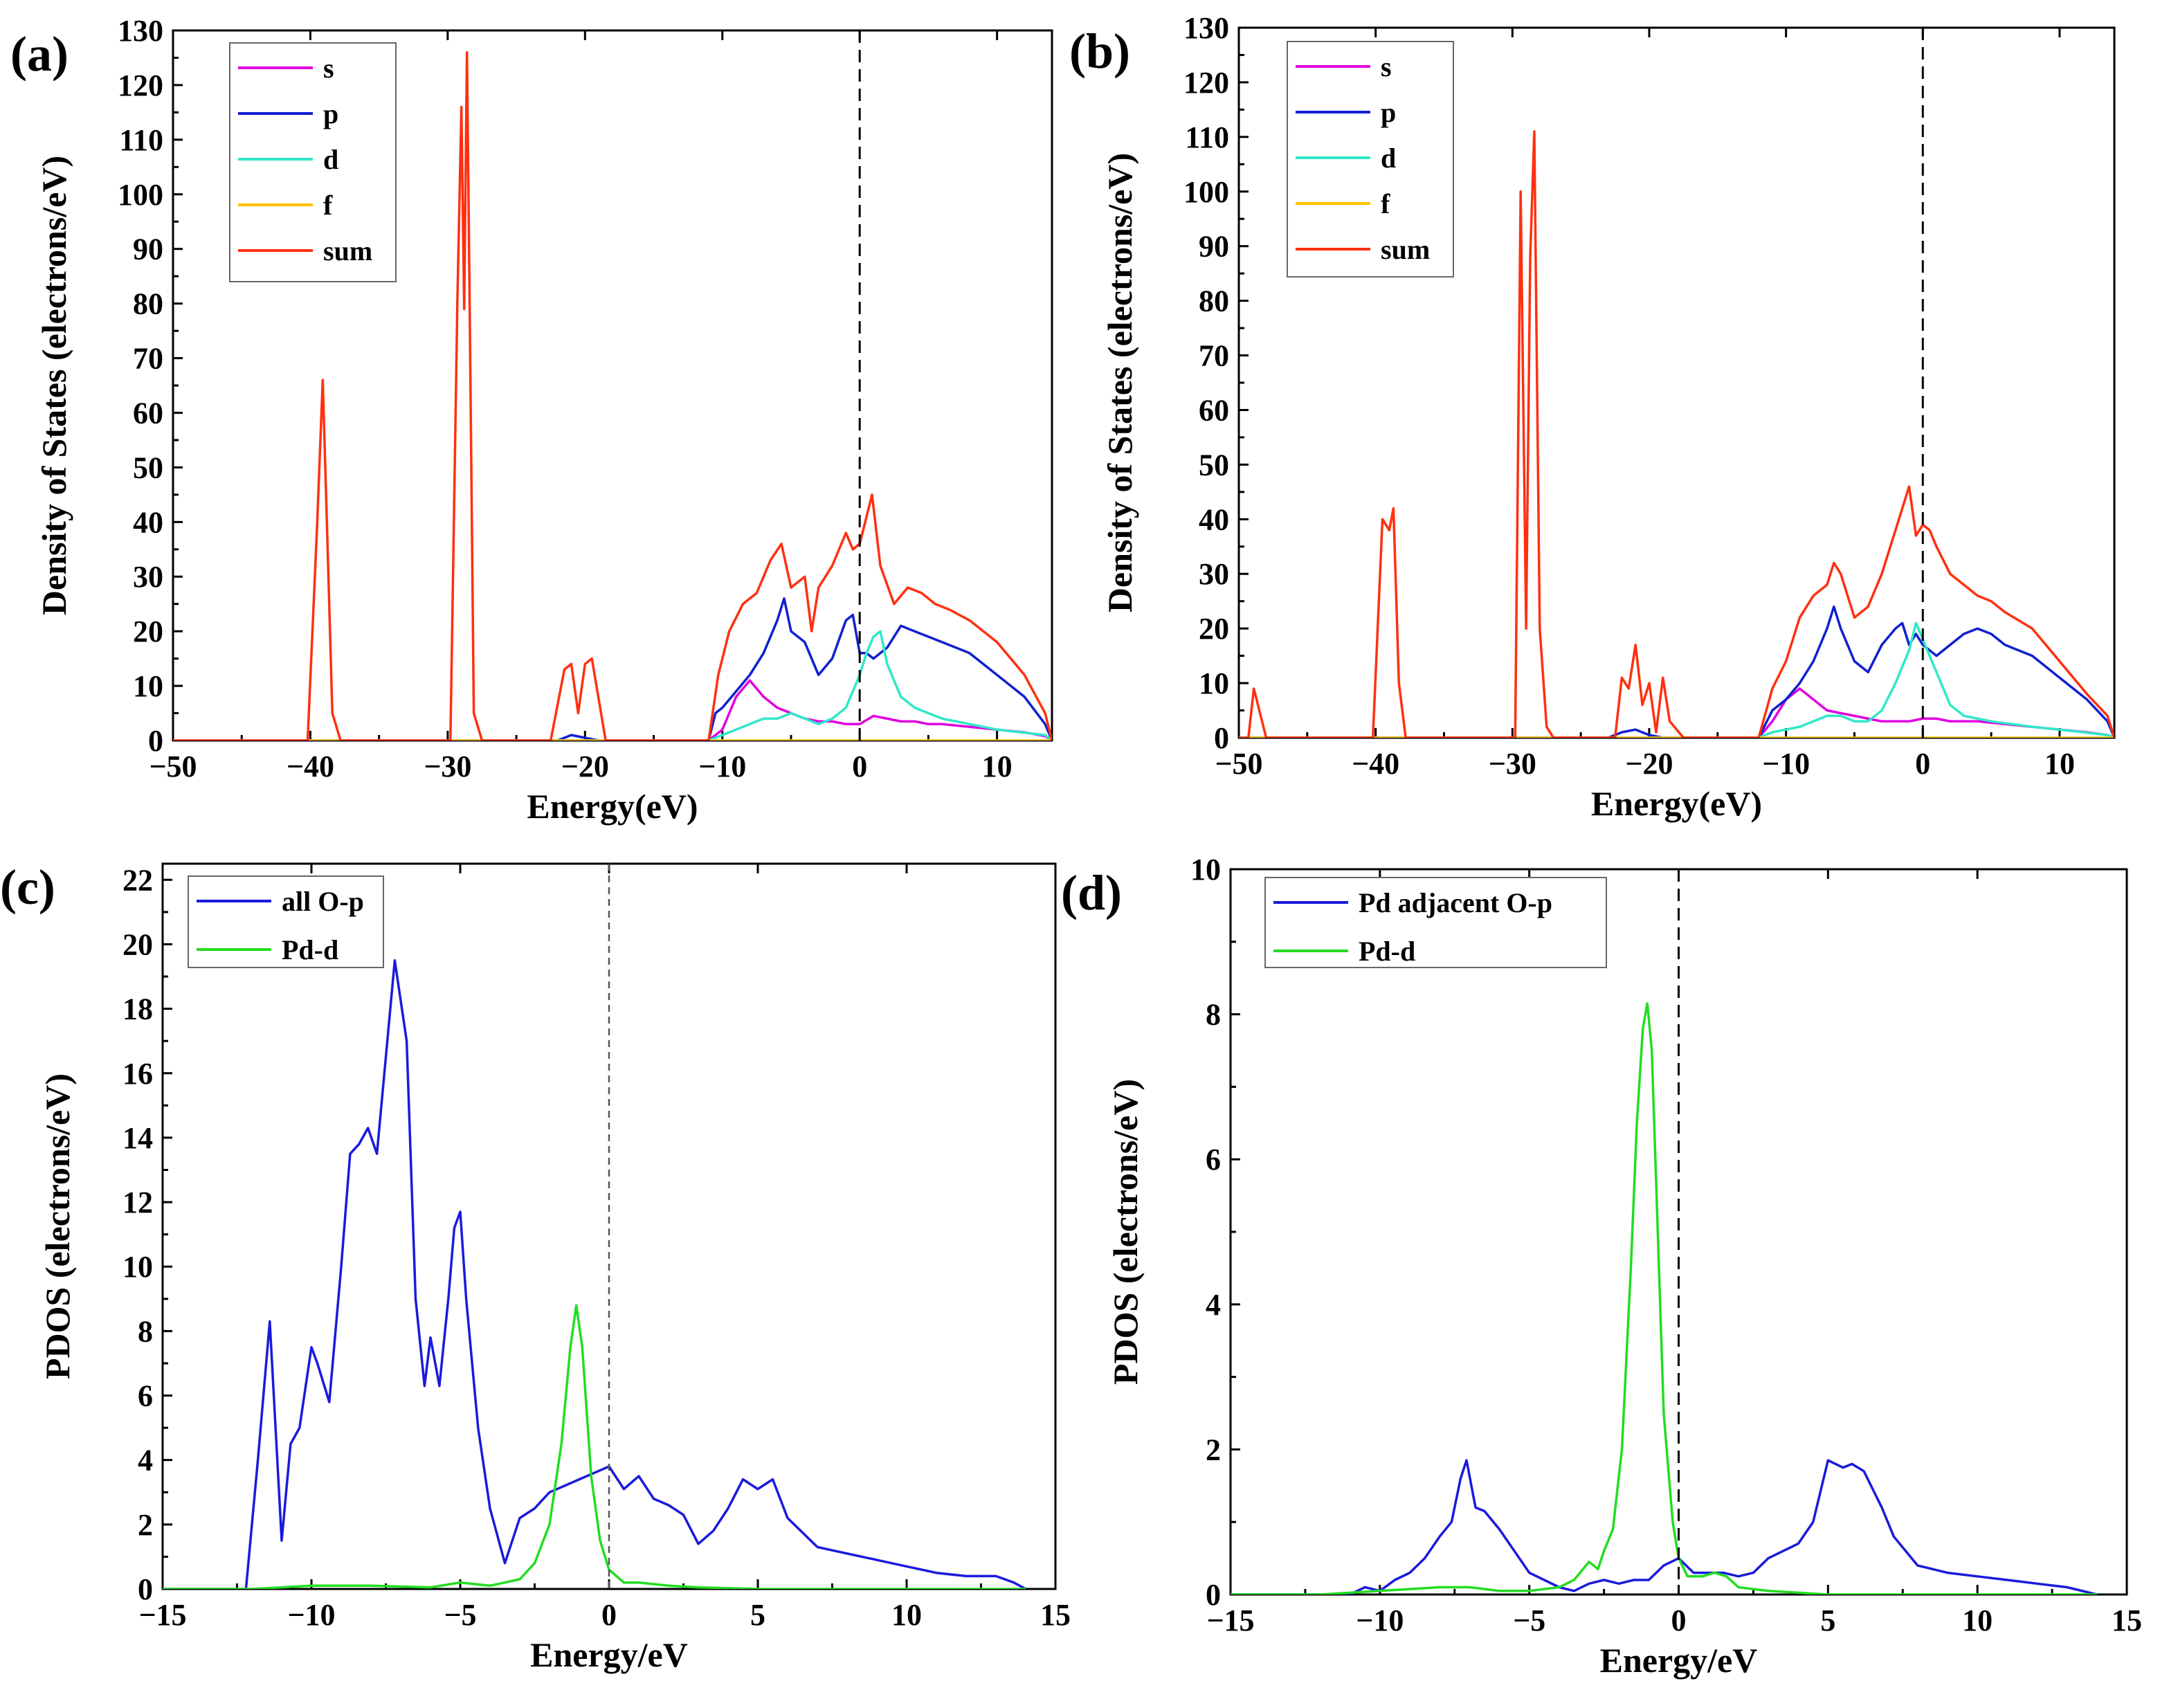 The height and width of the screenshot is (1708, 2169). Describe the element at coordinates (1091, 892) in the screenshot. I see `panel-label: (d)` at that location.